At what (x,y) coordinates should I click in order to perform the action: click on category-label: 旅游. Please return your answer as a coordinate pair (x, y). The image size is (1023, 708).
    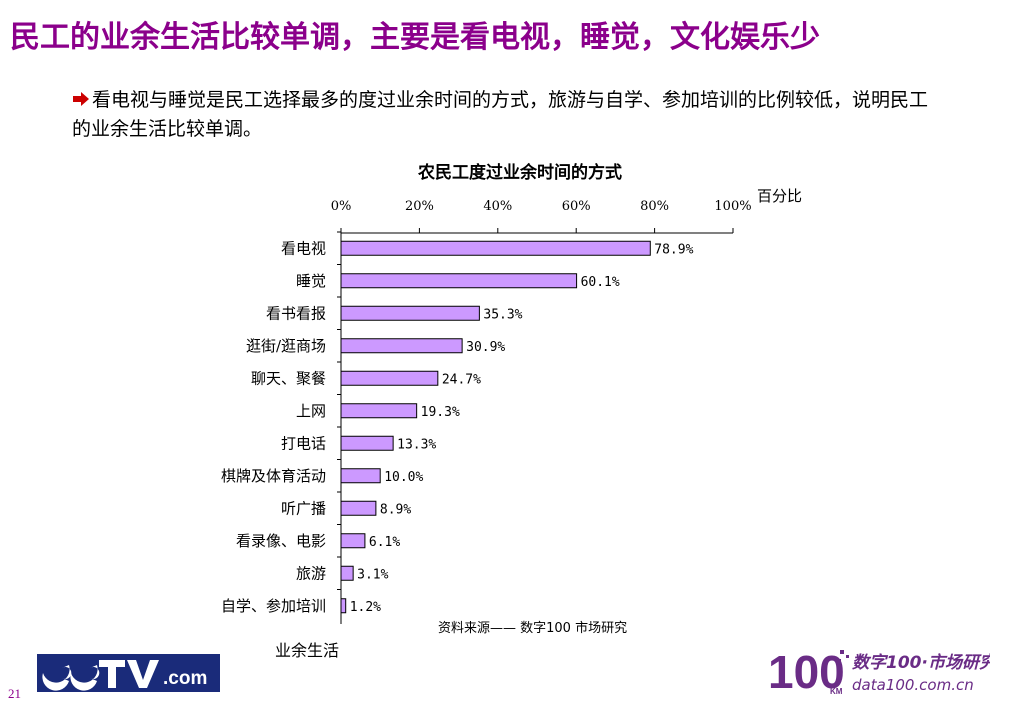
    Looking at the image, I should click on (311, 573).